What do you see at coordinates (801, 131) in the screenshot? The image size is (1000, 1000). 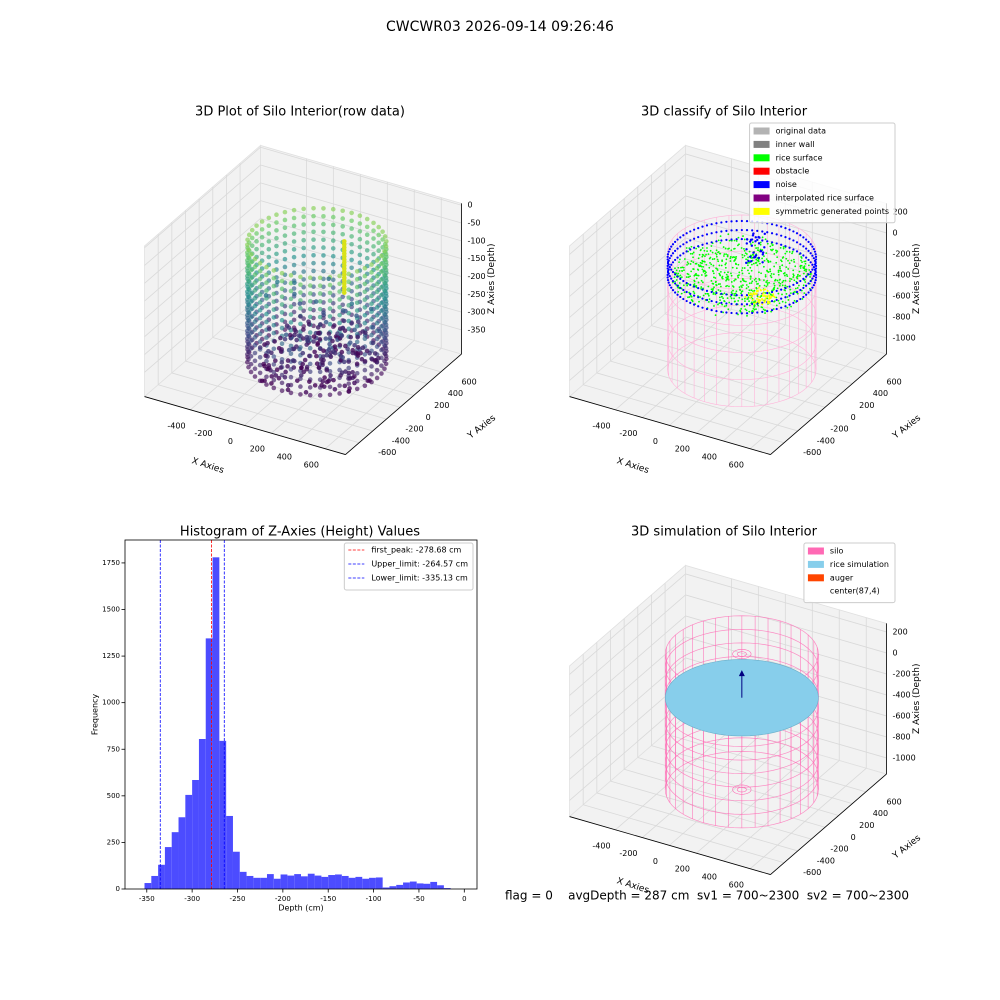 I see `legend-label: original data` at bounding box center [801, 131].